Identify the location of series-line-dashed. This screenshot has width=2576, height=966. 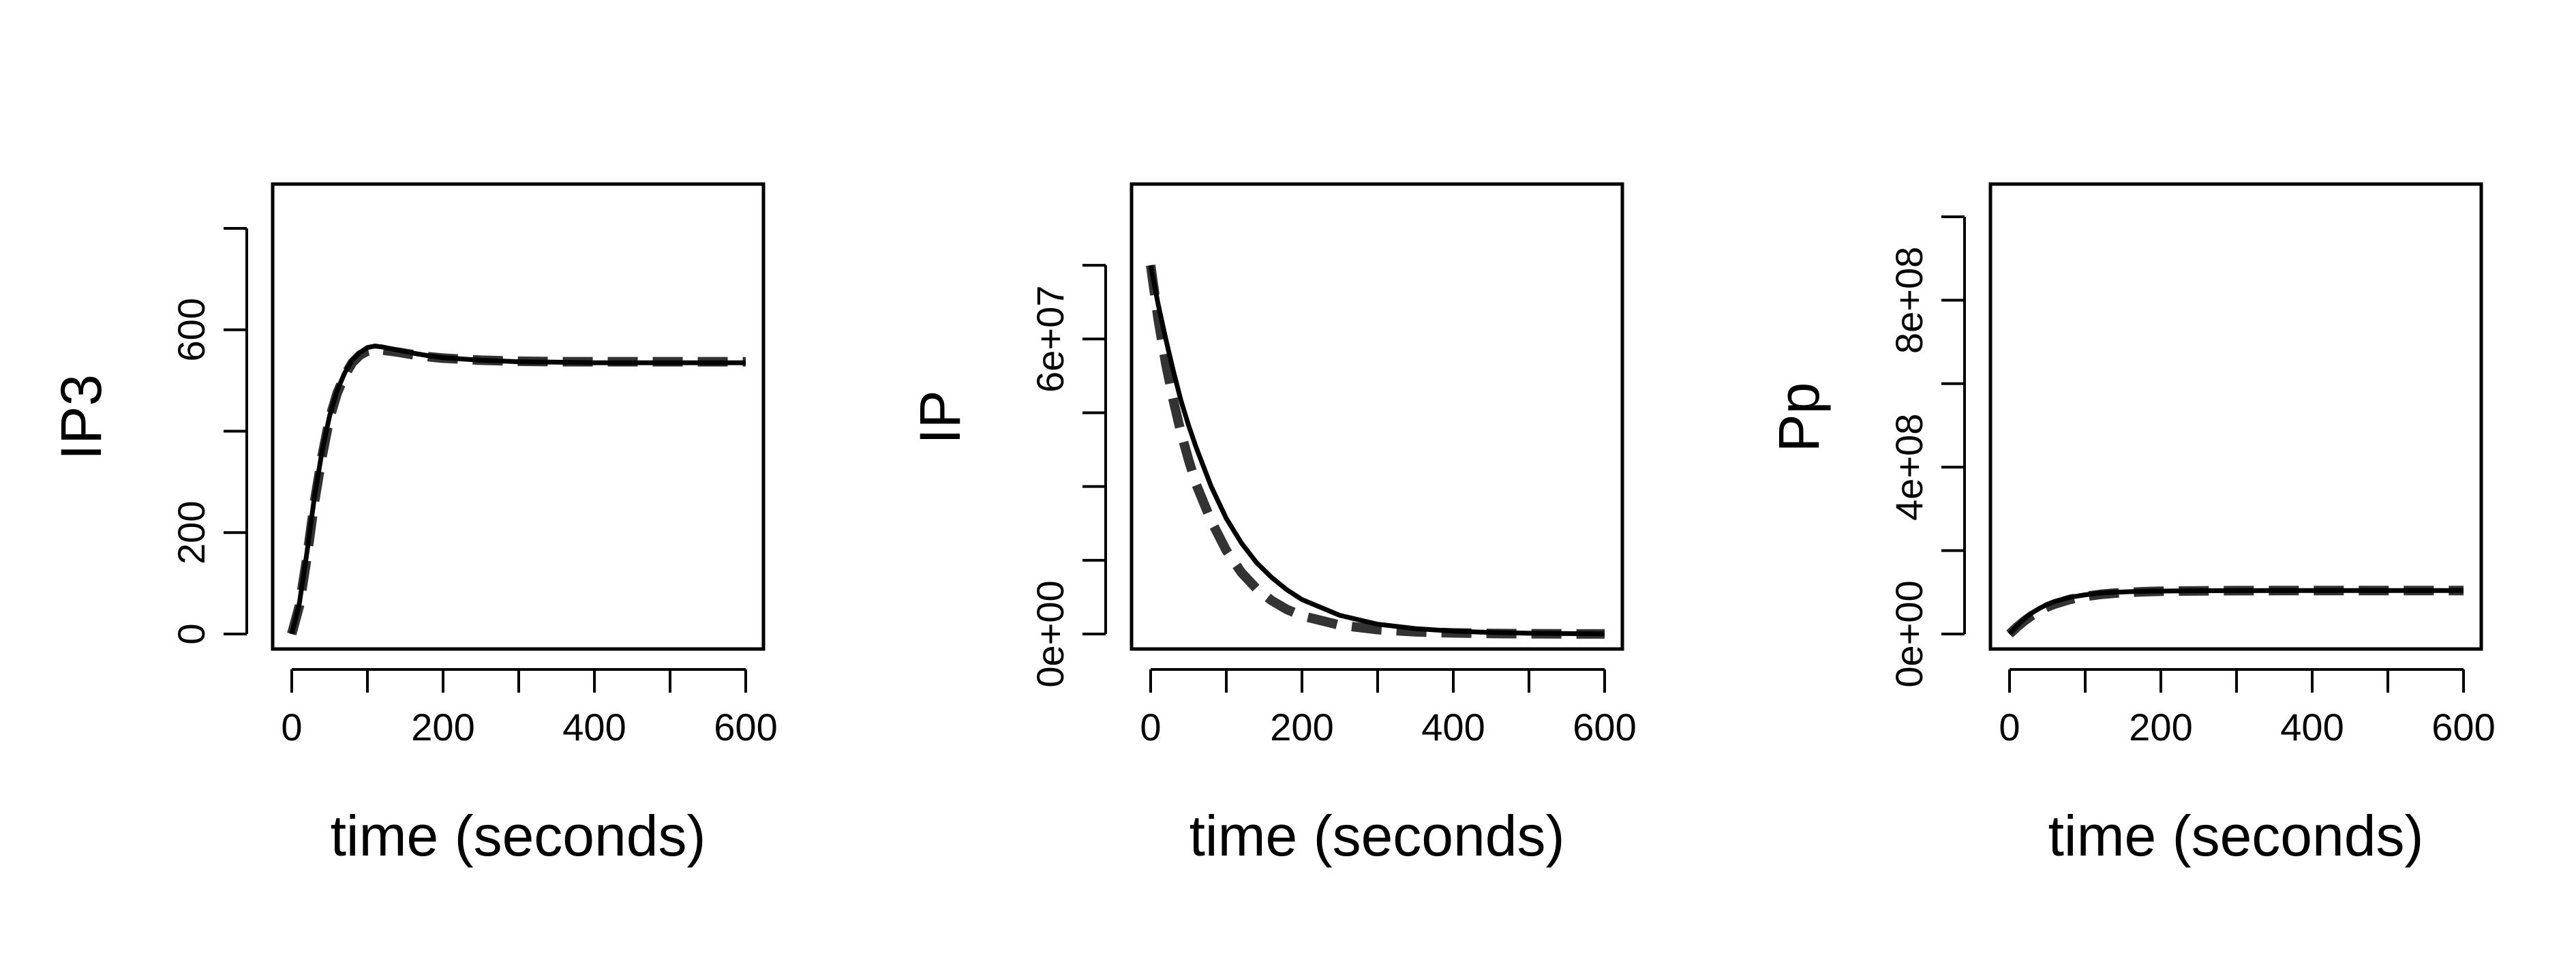
(1376, 452).